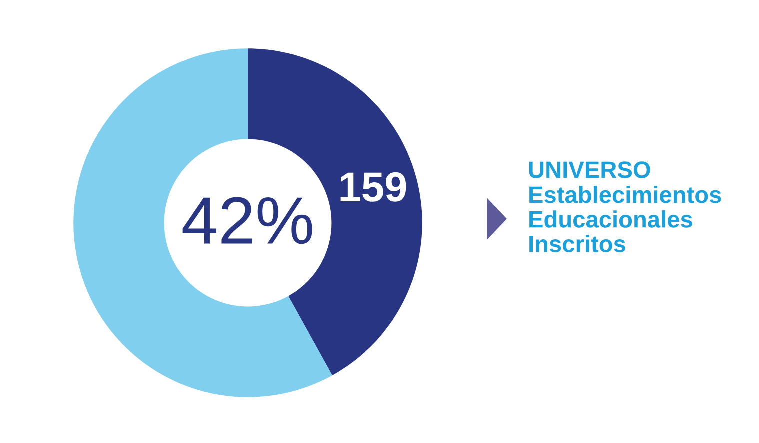  I want to click on text: 42%, so click(247, 220).